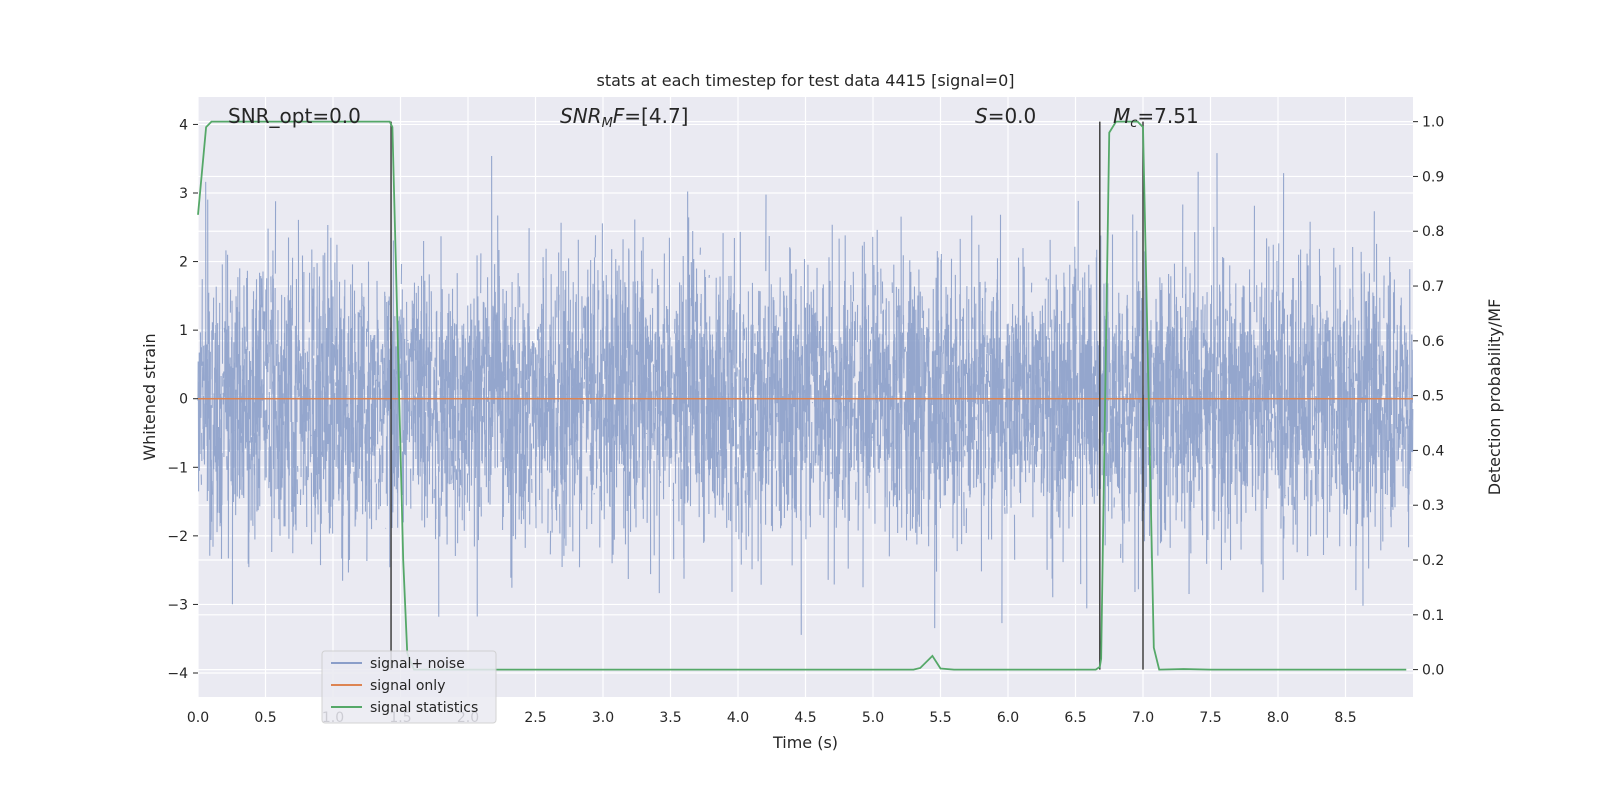  I want to click on y-tick-label: −2, so click(177, 537).